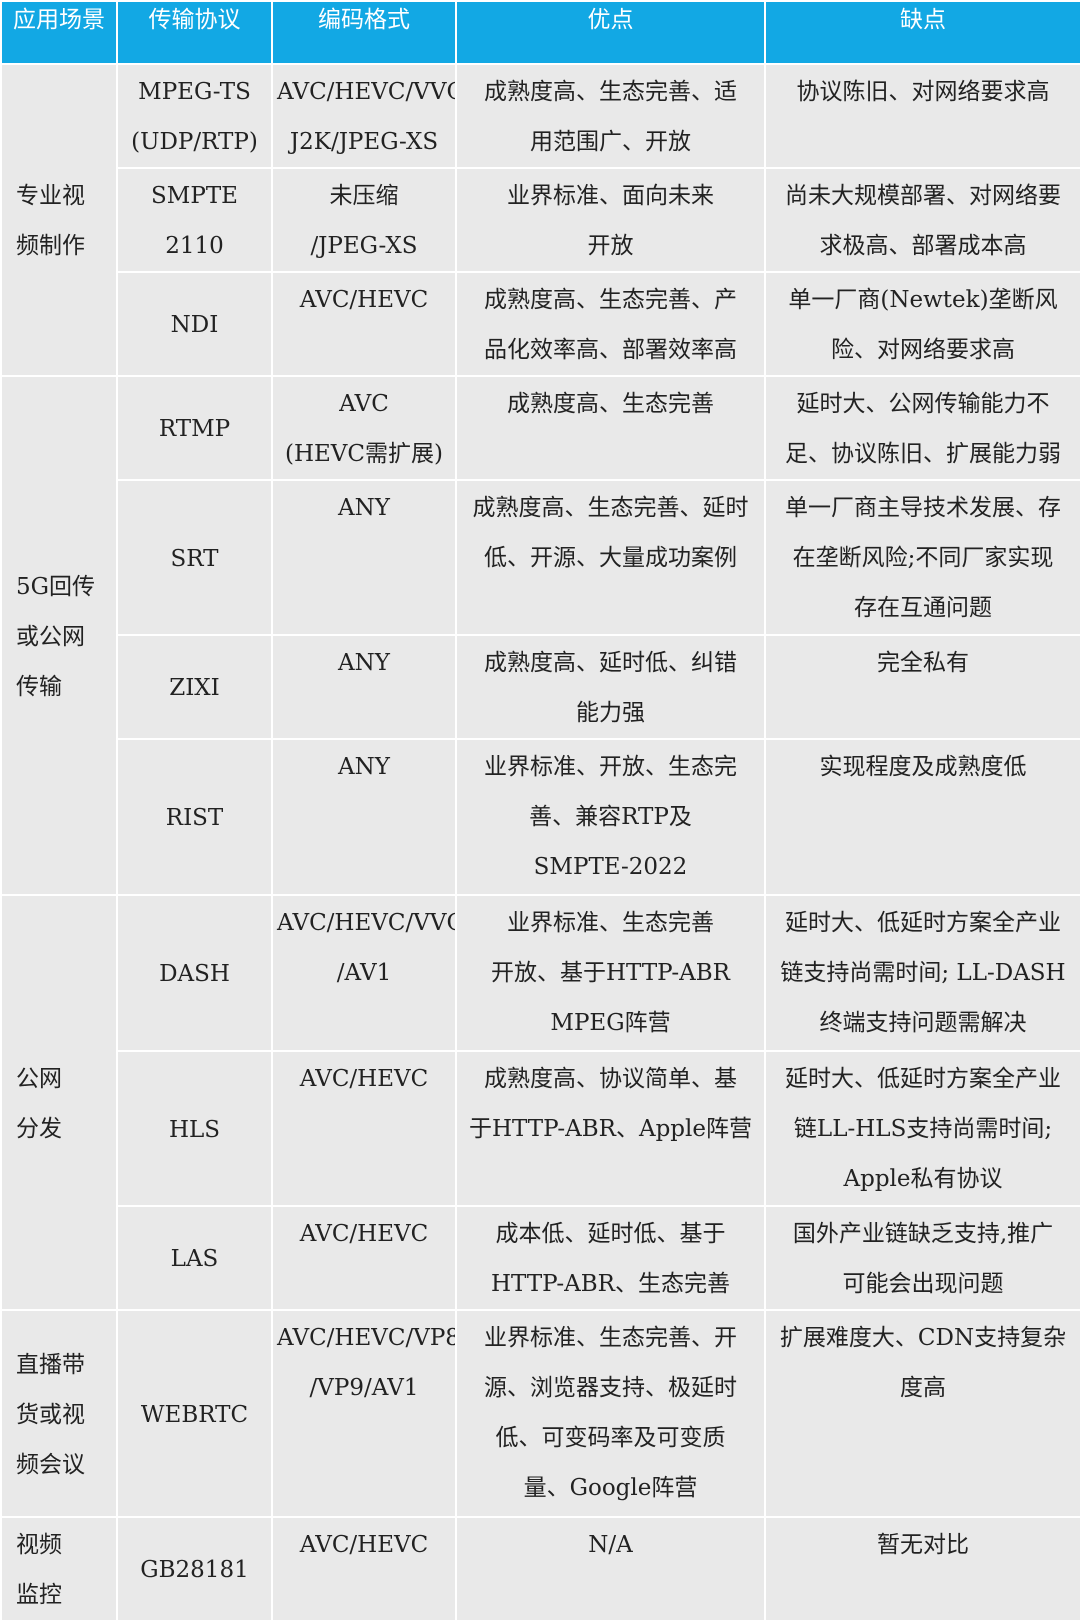 The image size is (1080, 1622). I want to click on scenario-cell: 5G回传 或公网 传输, so click(59, 635).